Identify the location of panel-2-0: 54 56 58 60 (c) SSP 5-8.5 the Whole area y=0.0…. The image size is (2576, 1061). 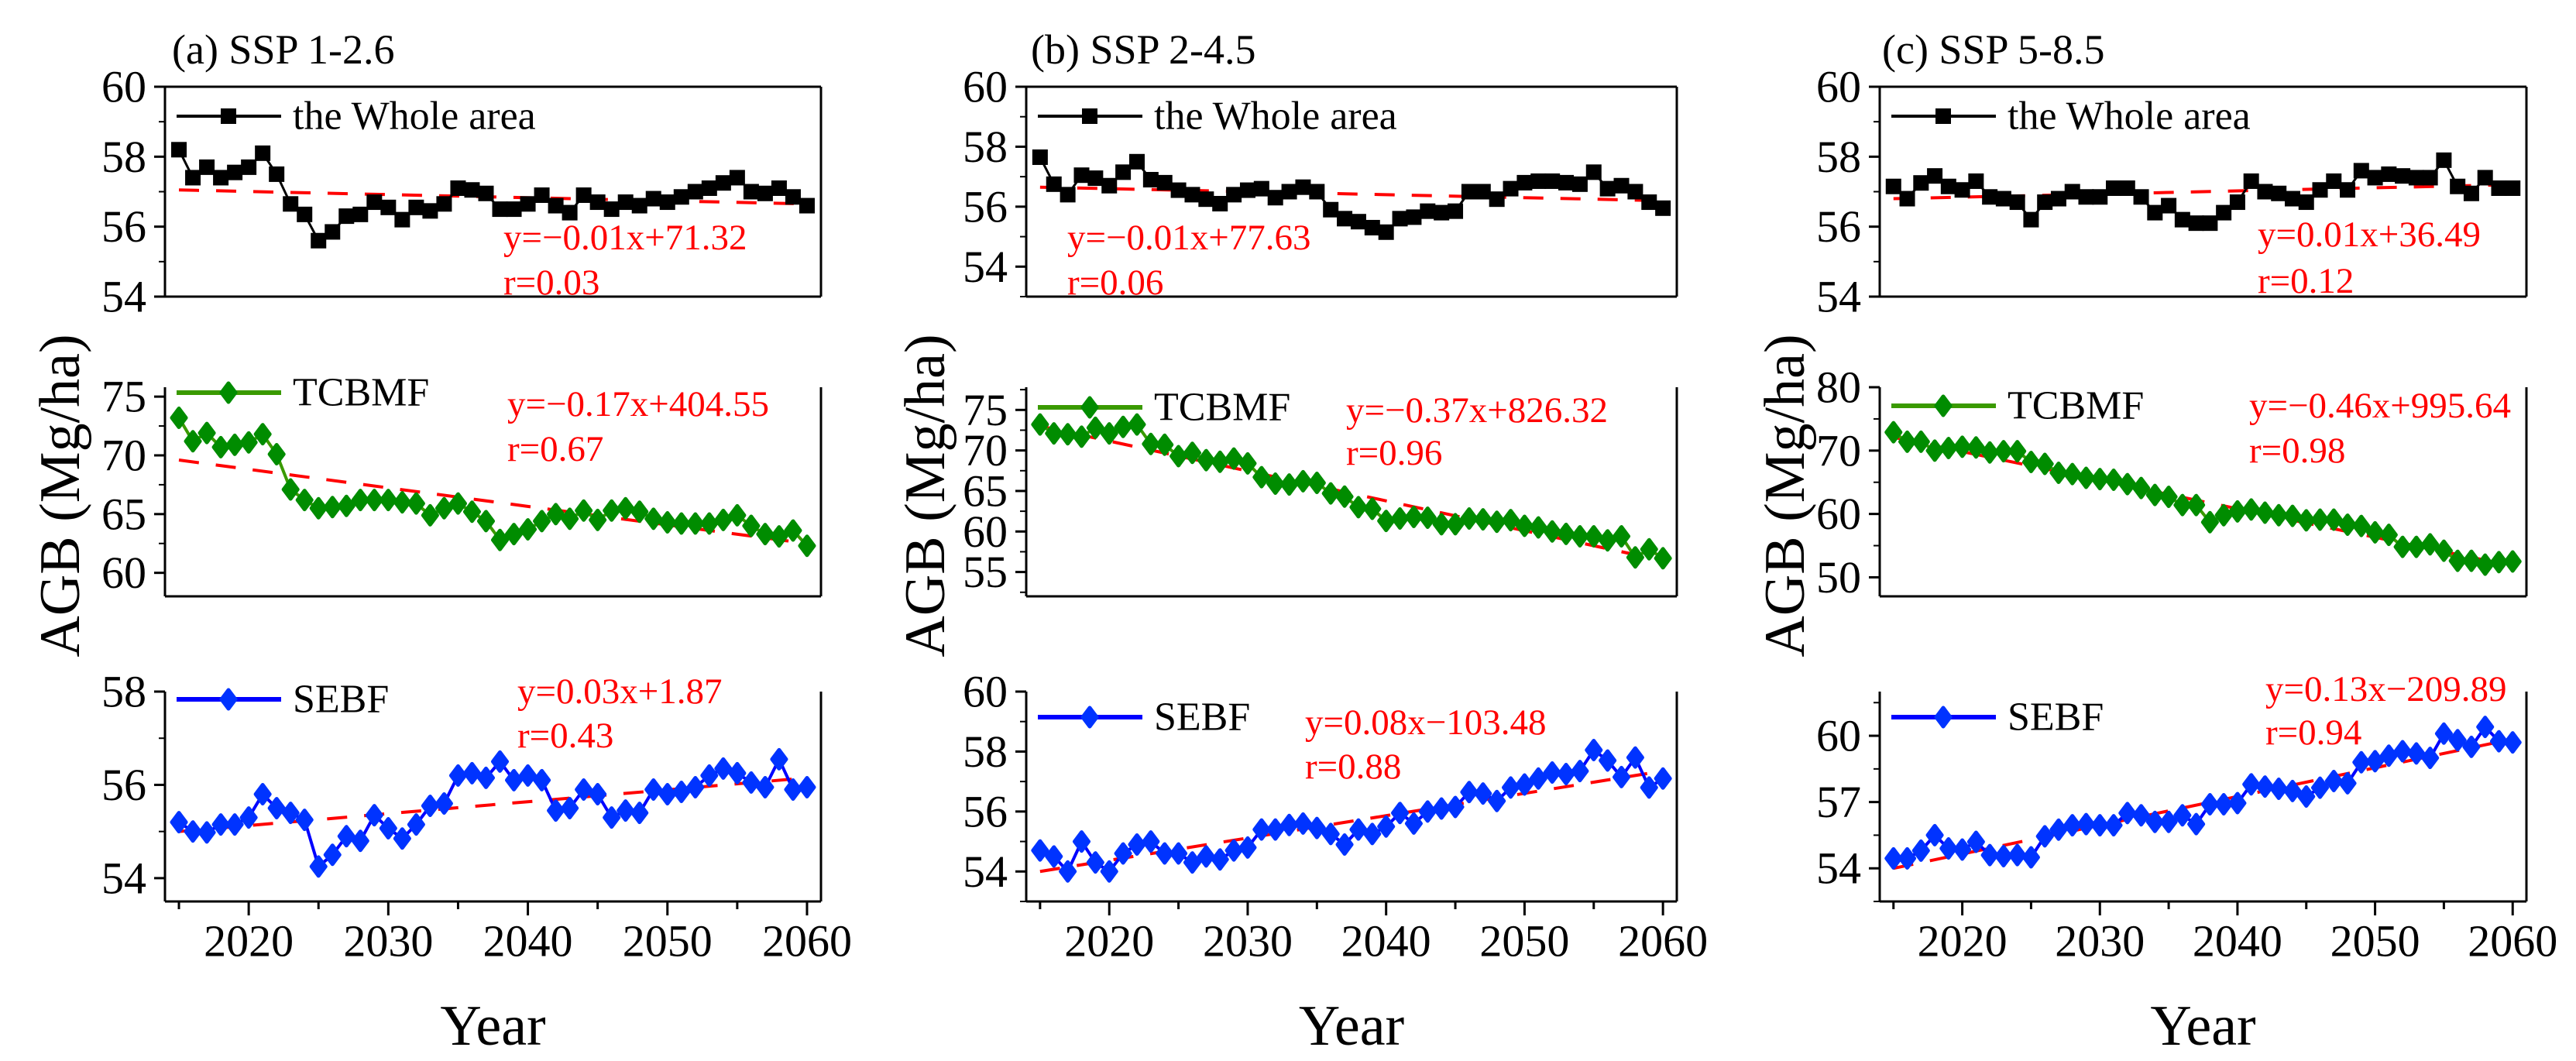
(2172, 174).